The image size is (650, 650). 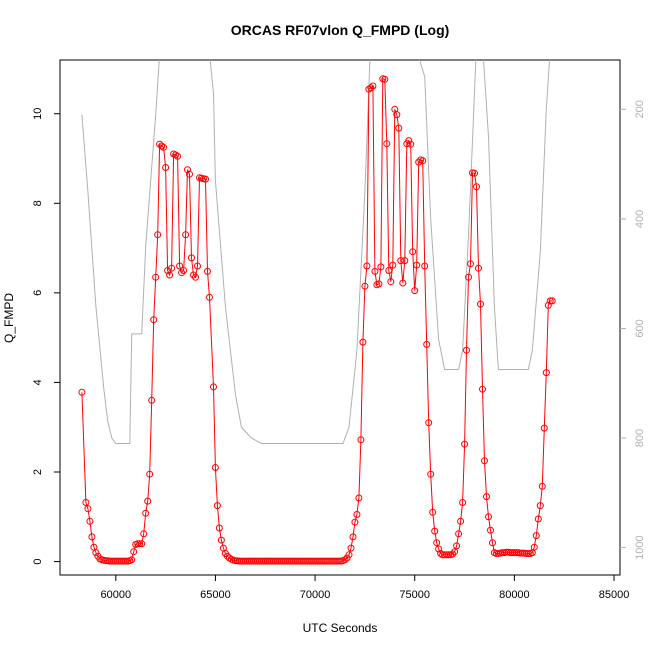 What do you see at coordinates (116, 595) in the screenshot?
I see `x-tick-label: 60000` at bounding box center [116, 595].